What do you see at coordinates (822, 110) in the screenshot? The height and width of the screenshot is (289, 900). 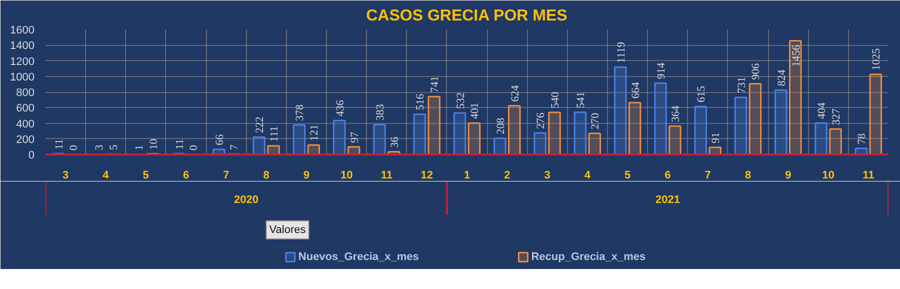 I see `data-label: 404` at bounding box center [822, 110].